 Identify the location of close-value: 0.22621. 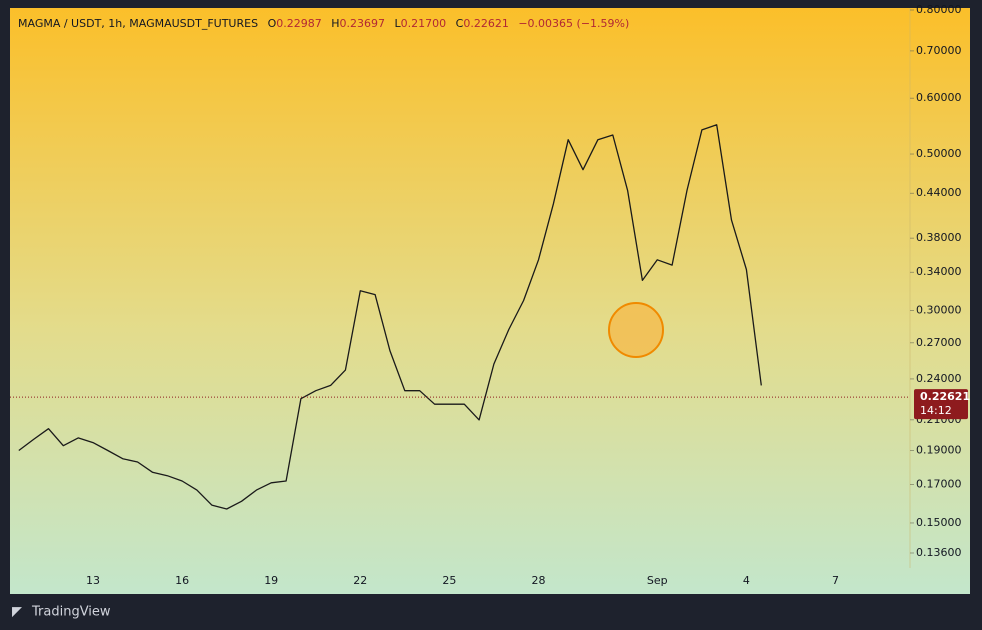
(486, 23).